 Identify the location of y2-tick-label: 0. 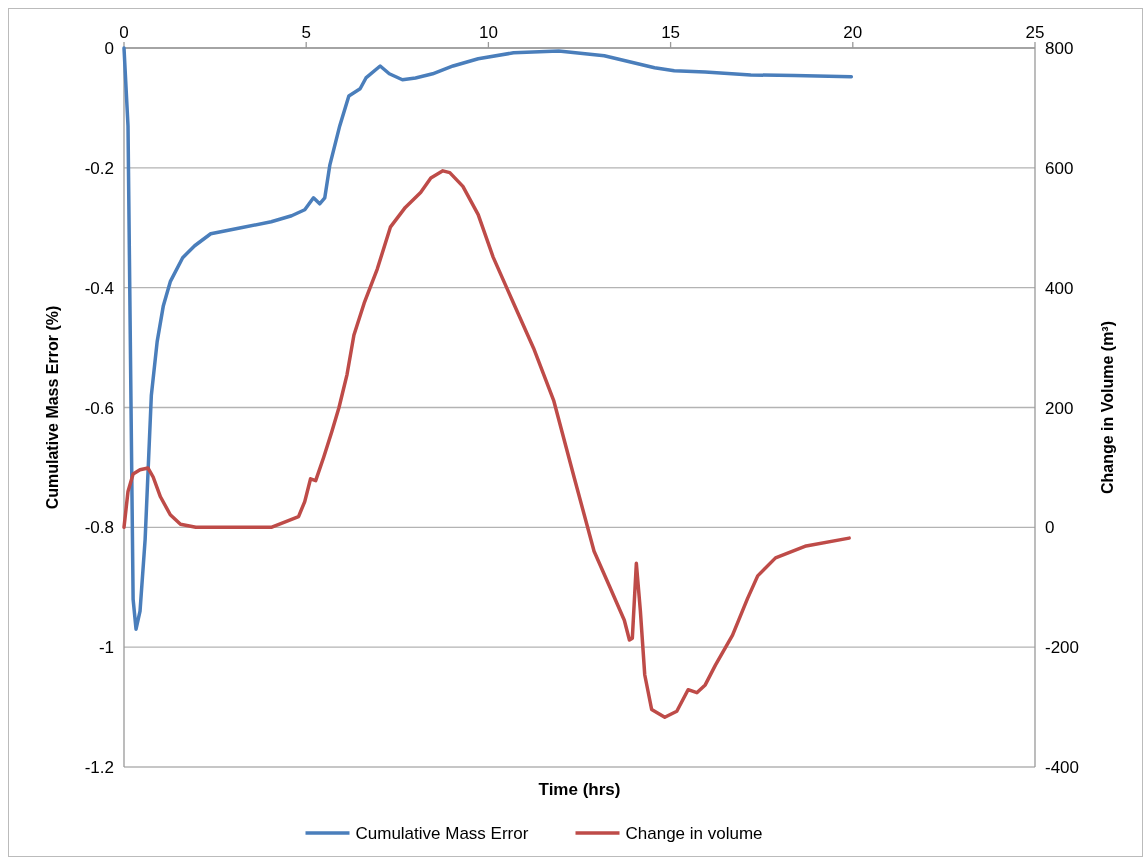
(1050, 528).